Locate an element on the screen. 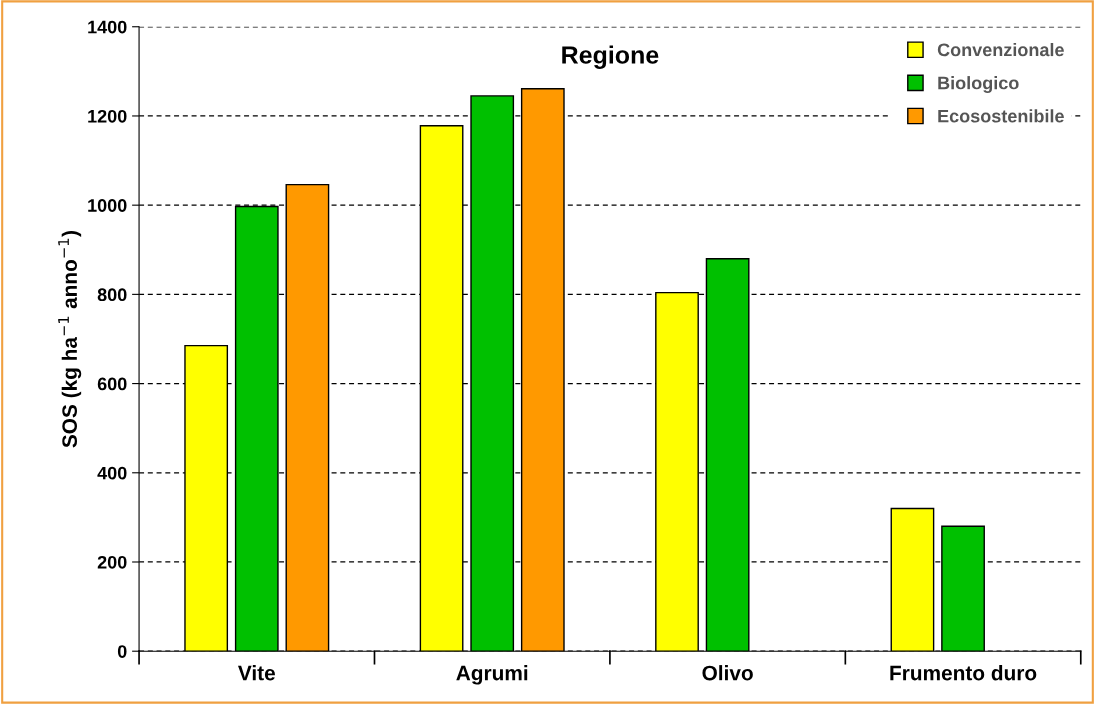 This screenshot has height=704, width=1095. y-tick-label: 1200 is located at coordinates (107, 116).